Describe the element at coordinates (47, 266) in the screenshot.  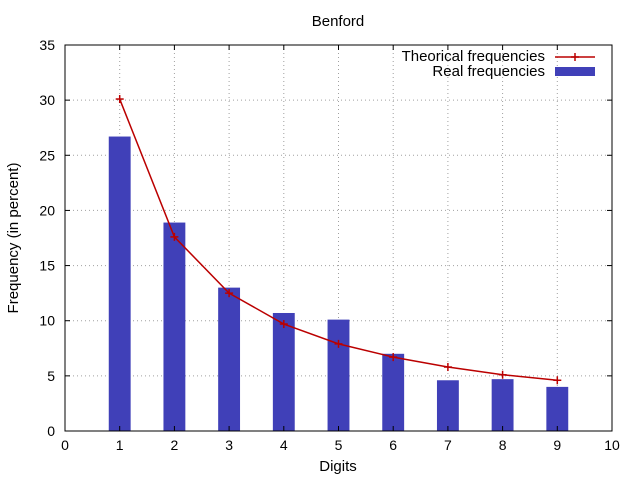
I see `y-tick-label: 15` at that location.